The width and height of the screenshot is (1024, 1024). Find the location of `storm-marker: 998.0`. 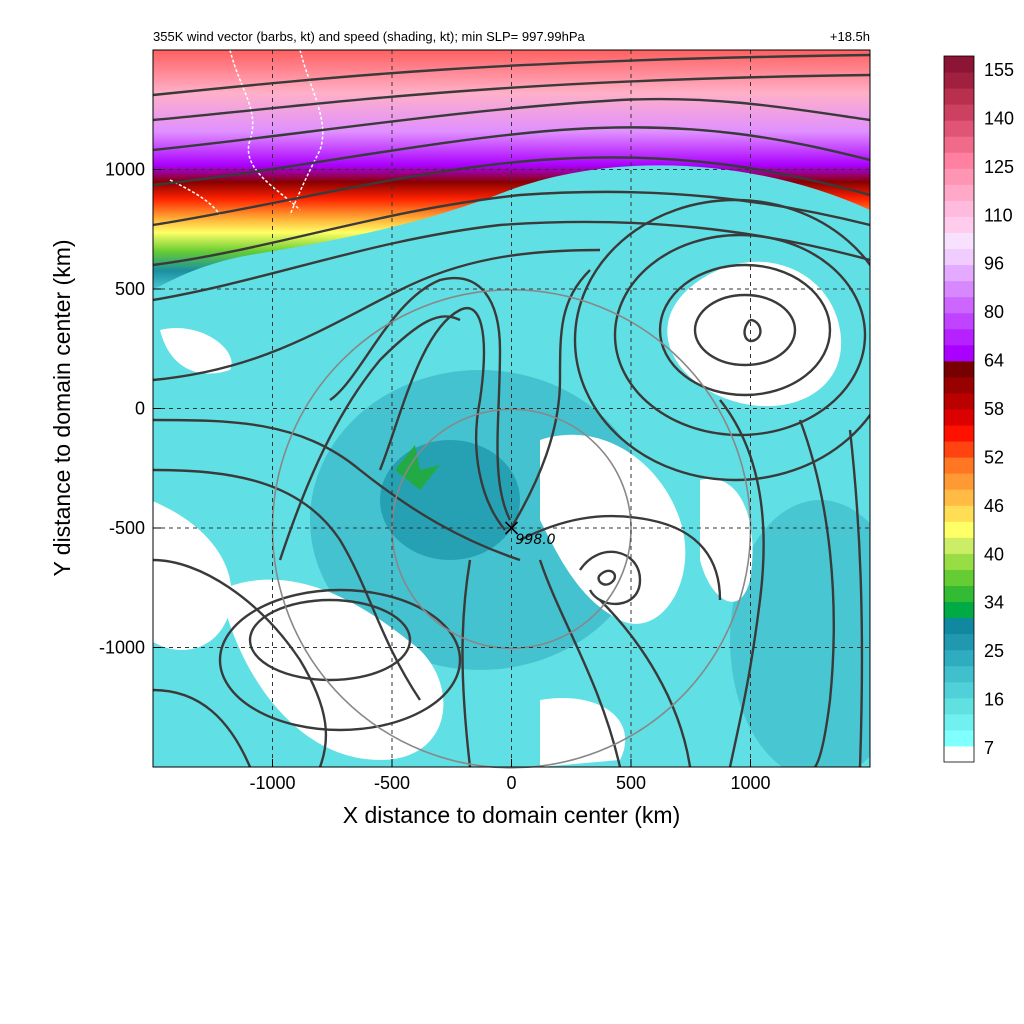

storm-marker: 998.0 is located at coordinates (530, 534).